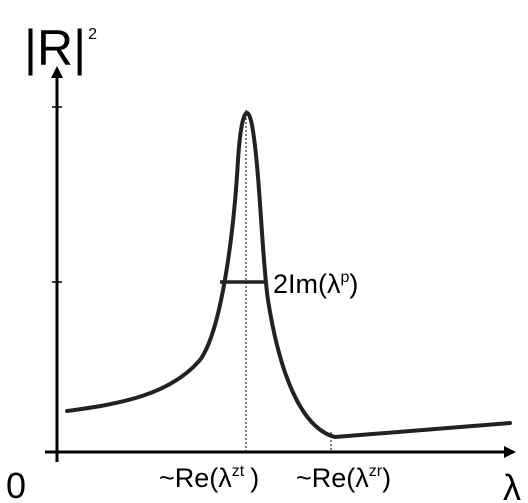  I want to click on x-marker-zr: ~Re(λzr), so click(343, 478).